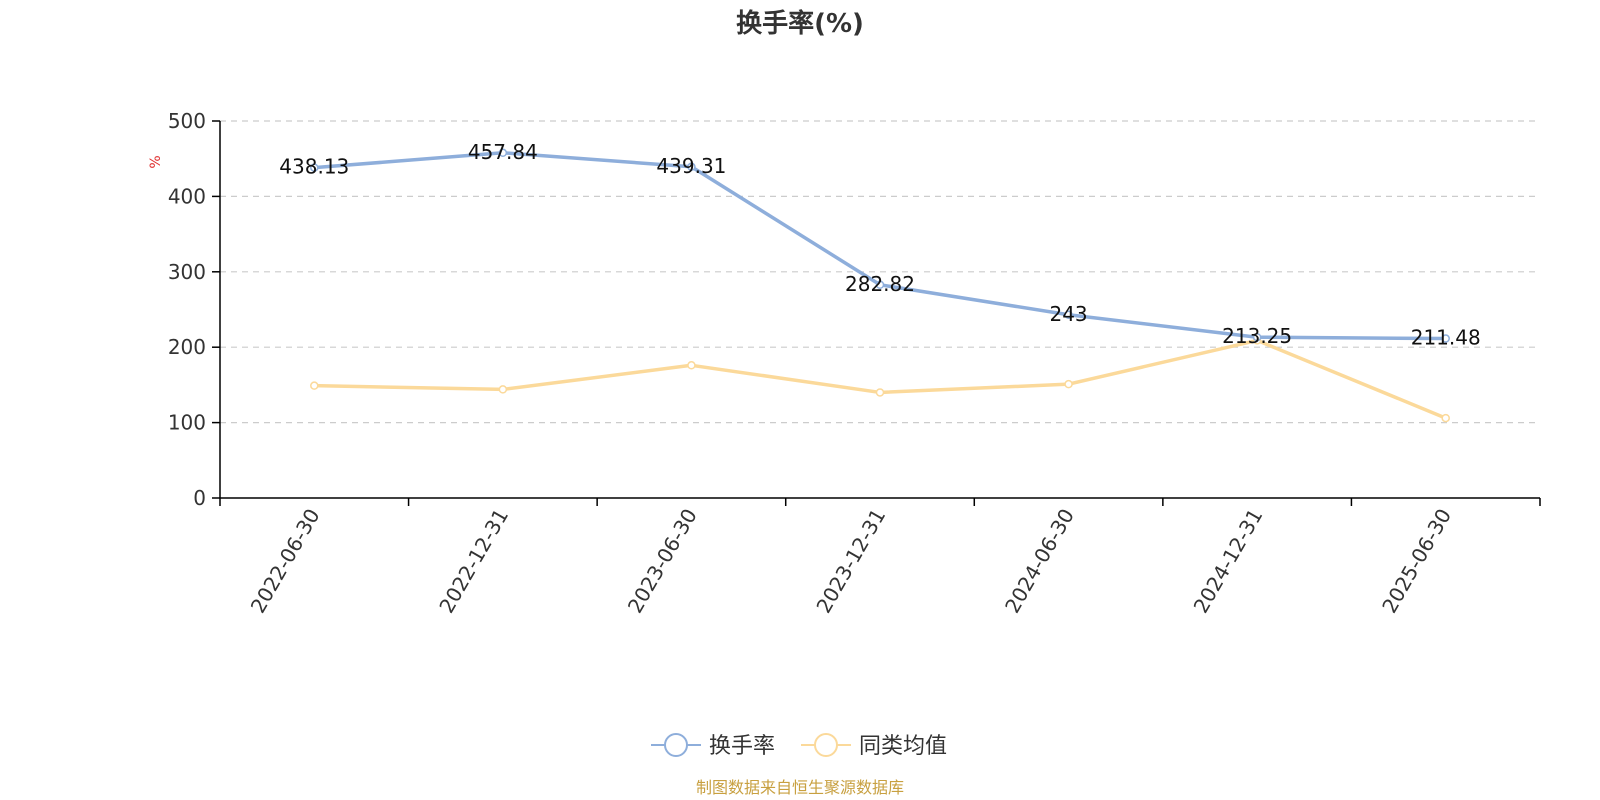 This screenshot has height=800, width=1600. I want to click on data-label: 457.84, so click(503, 152).